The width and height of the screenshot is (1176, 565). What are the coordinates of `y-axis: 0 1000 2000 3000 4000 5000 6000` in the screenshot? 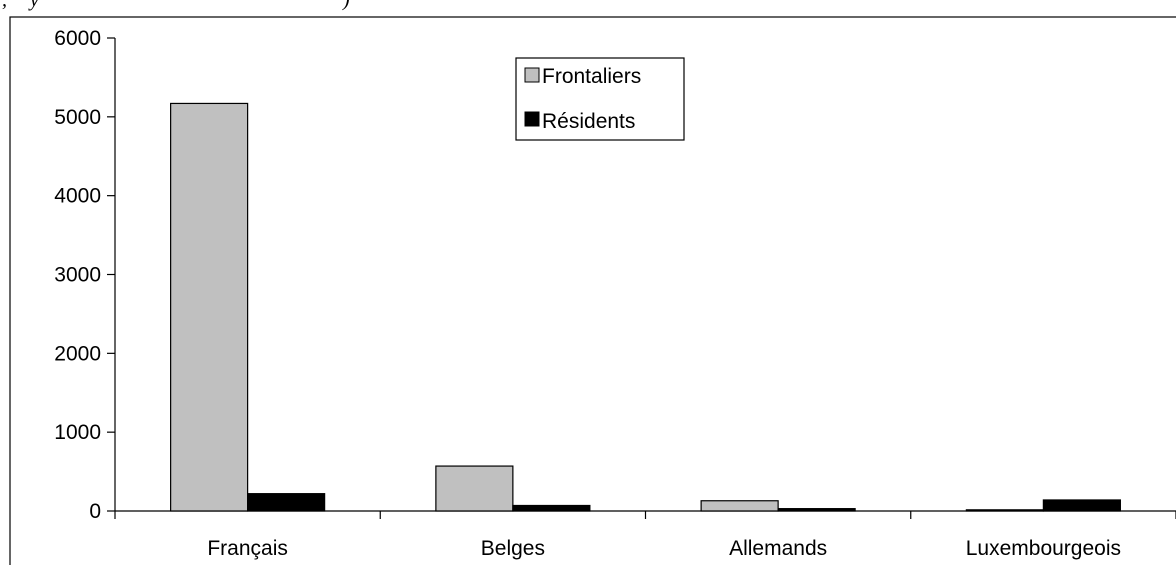 It's located at (85, 275).